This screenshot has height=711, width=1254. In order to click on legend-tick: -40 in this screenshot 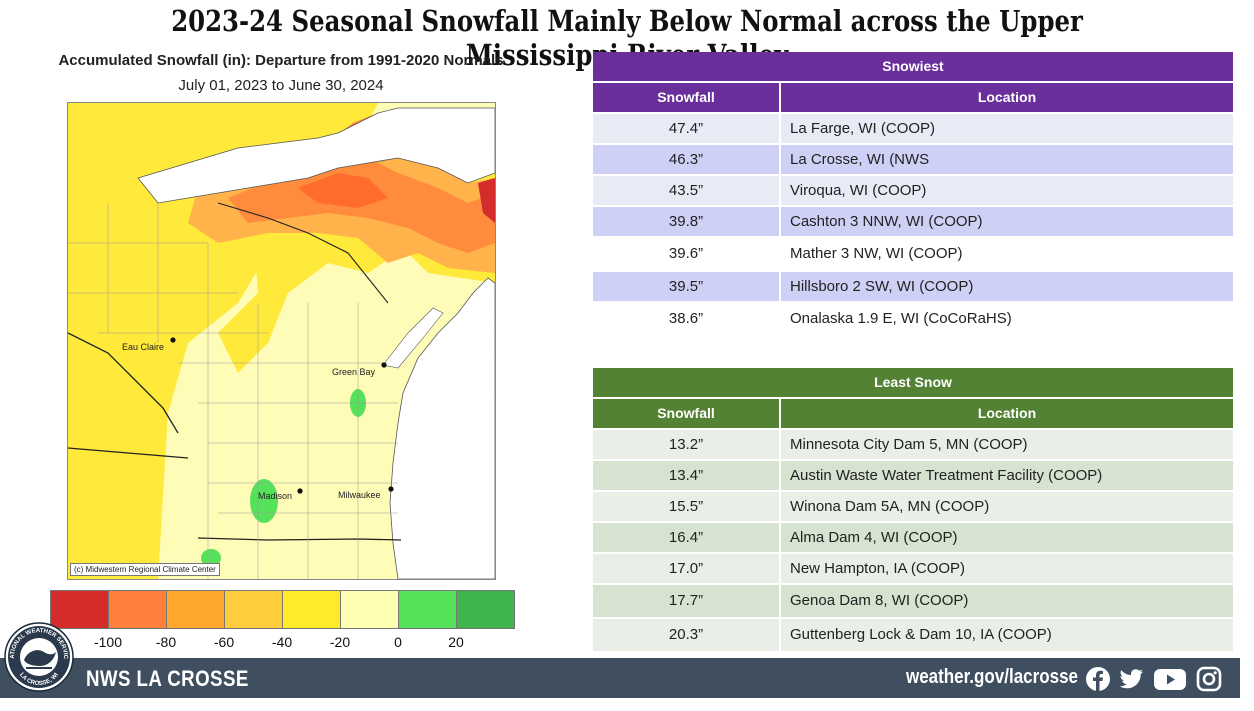, I will do `click(282, 642)`.